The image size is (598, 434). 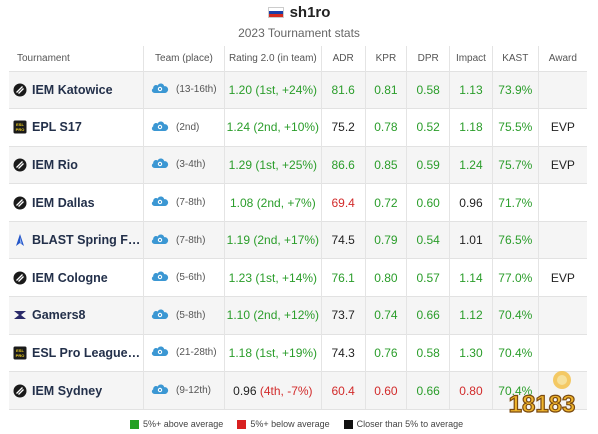 I want to click on tournament-link: IEM Rio, so click(x=78, y=165).